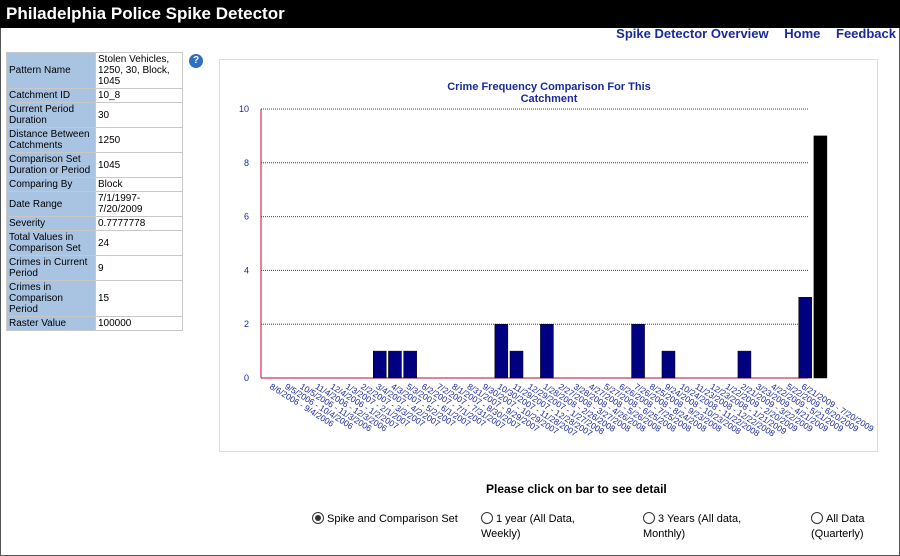  What do you see at coordinates (528, 526) in the screenshot?
I see `radio-label: 1 year (All Data, Weekly)` at bounding box center [528, 526].